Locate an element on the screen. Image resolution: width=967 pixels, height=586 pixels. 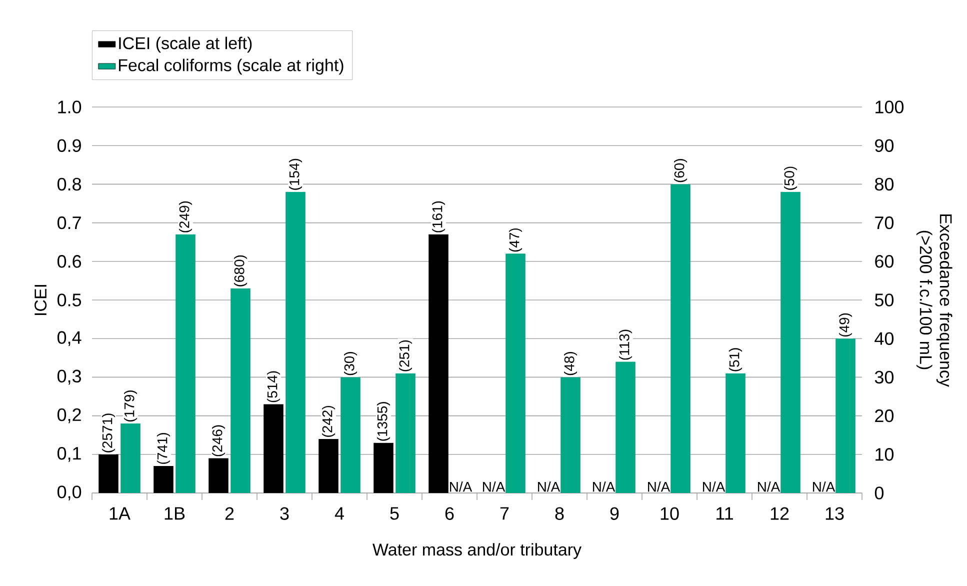
y-tick-label: 0,2 is located at coordinates (69, 416).